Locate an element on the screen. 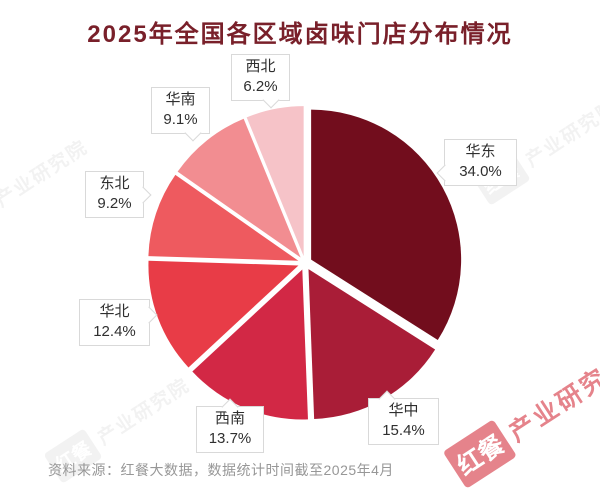 Image resolution: width=600 pixels, height=498 pixels. pie-label-value: 9.1% is located at coordinates (180, 119).